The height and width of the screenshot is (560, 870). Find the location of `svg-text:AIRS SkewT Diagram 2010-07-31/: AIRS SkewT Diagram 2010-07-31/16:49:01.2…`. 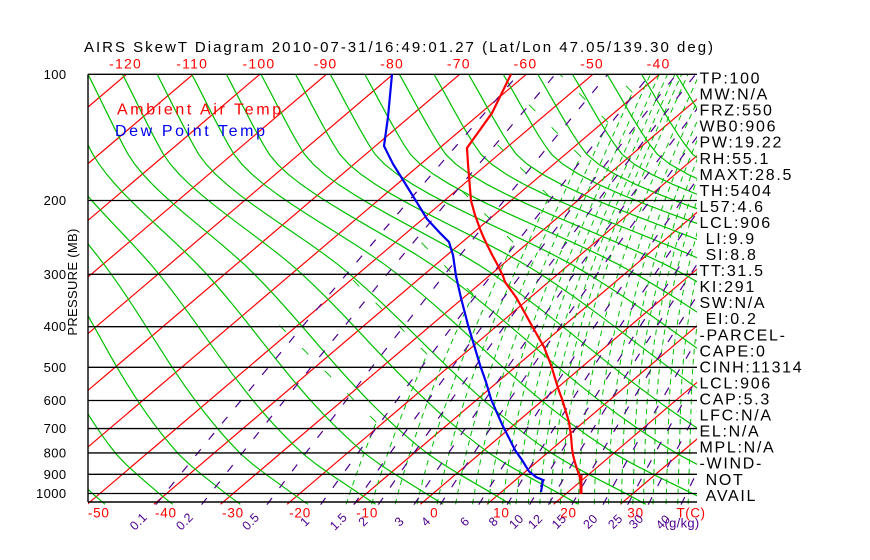

svg-text:AIRS SkewT Diagram 2010-07-31/: AIRS SkewT Diagram 2010-07-31/16:49:01.2… is located at coordinates (399, 47).